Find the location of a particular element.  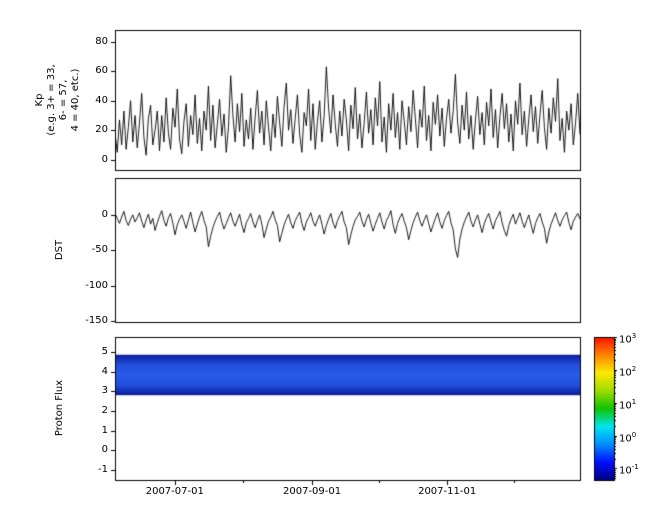

y-tick-label: -50 is located at coordinates (99, 250).